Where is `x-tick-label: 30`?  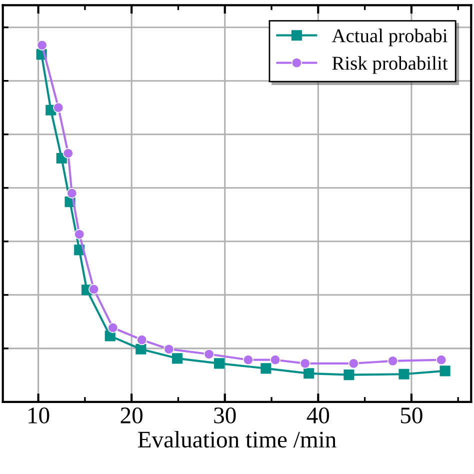 x-tick-label: 30 is located at coordinates (225, 415).